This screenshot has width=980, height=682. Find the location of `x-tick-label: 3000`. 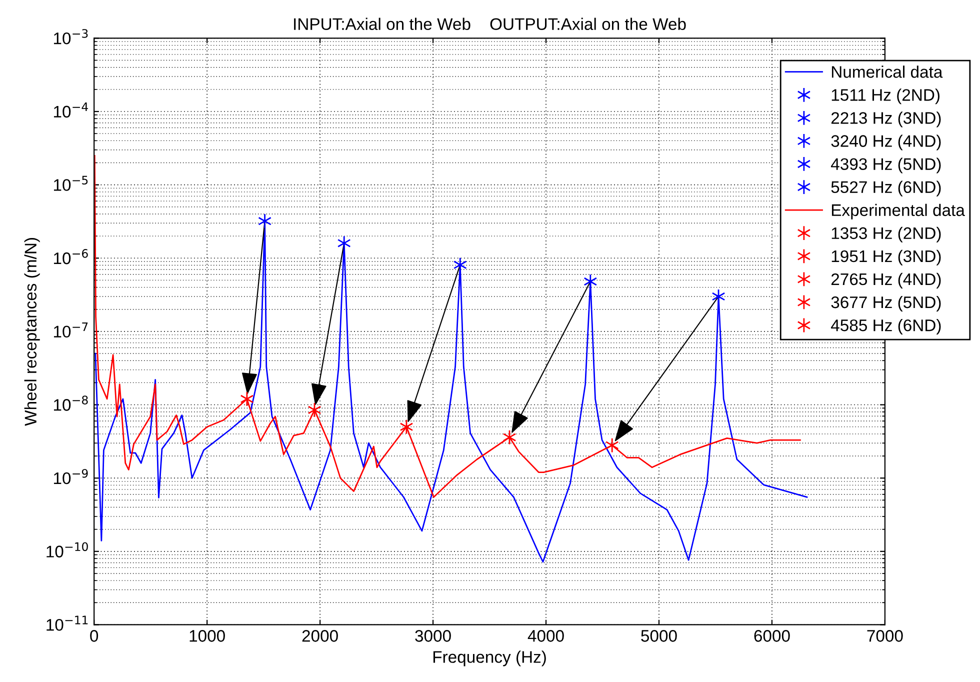

x-tick-label: 3000 is located at coordinates (433, 636).